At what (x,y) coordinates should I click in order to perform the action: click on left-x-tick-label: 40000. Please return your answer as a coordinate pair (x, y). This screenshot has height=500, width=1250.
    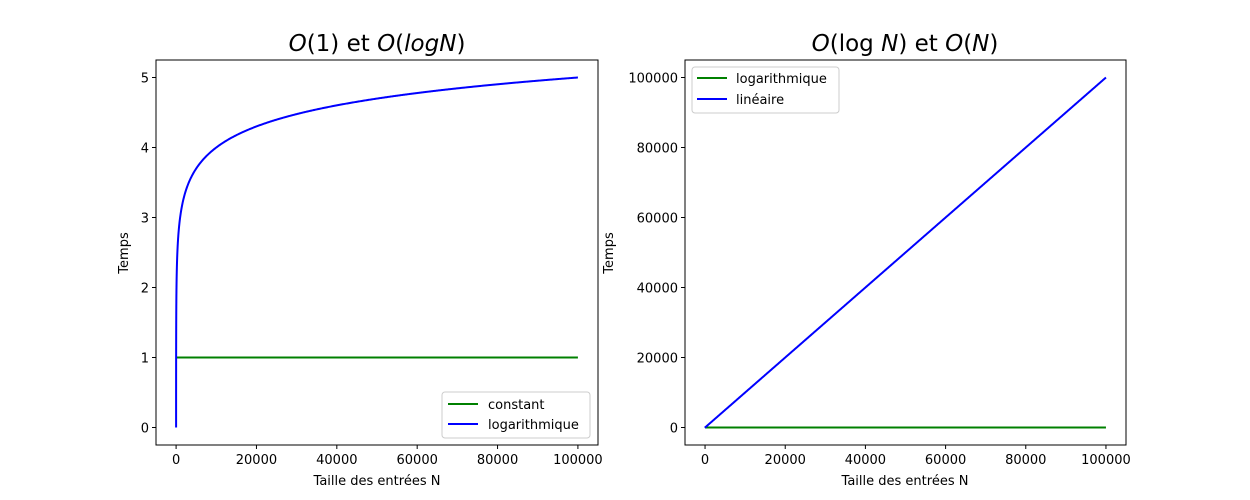
    Looking at the image, I should click on (336, 460).